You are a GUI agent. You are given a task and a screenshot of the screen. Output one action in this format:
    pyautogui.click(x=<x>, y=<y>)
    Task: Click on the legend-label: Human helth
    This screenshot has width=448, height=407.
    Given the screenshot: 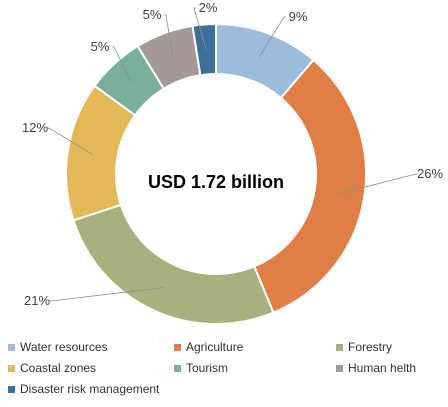 What is the action you would take?
    pyautogui.click(x=382, y=368)
    